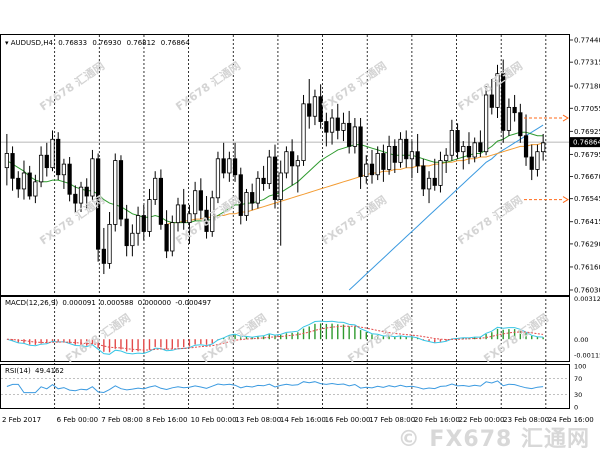  I want to click on macd-value-2: 0.000588, so click(116, 303).